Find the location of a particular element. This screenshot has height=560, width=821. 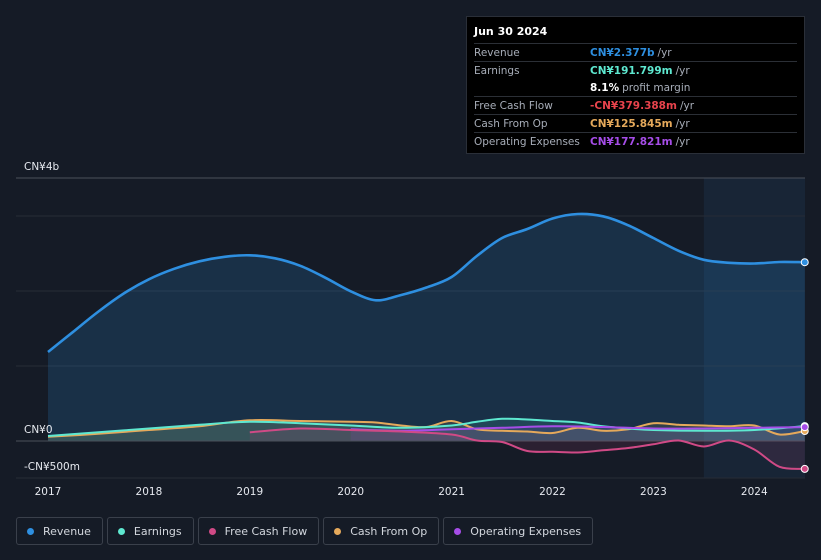

tooltip-label: Free Cash Flow is located at coordinates (513, 105).